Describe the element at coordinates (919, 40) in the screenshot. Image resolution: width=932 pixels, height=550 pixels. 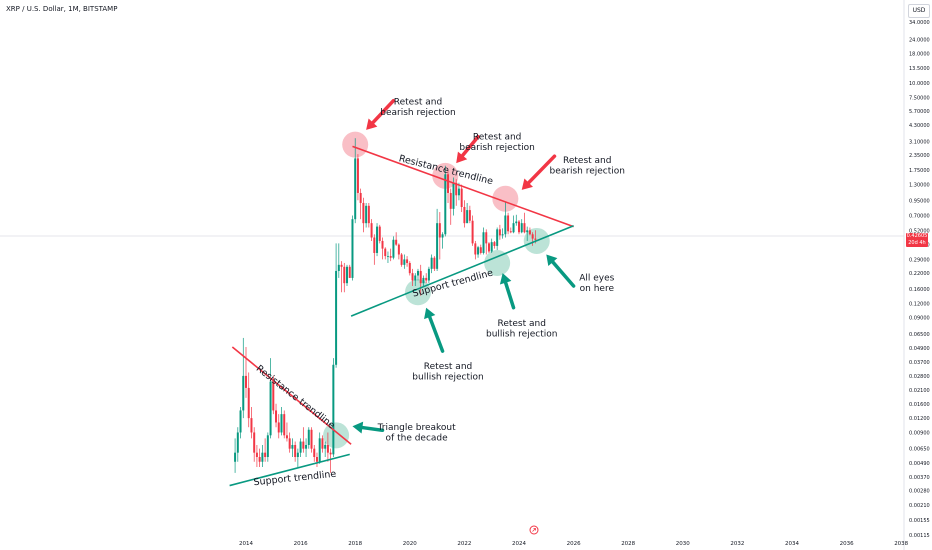
I see `price-tick-label: 24.0000` at that location.